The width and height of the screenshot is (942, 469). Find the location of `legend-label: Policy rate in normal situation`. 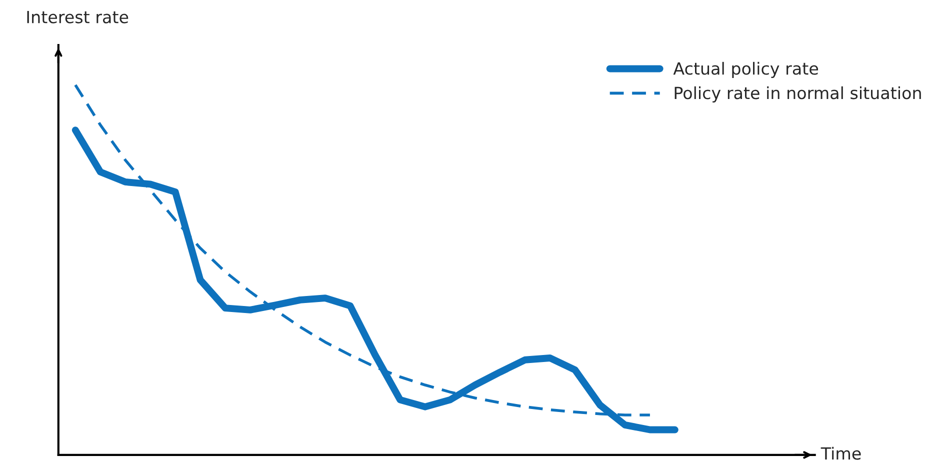

legend-label: Policy rate in normal situation is located at coordinates (797, 94).